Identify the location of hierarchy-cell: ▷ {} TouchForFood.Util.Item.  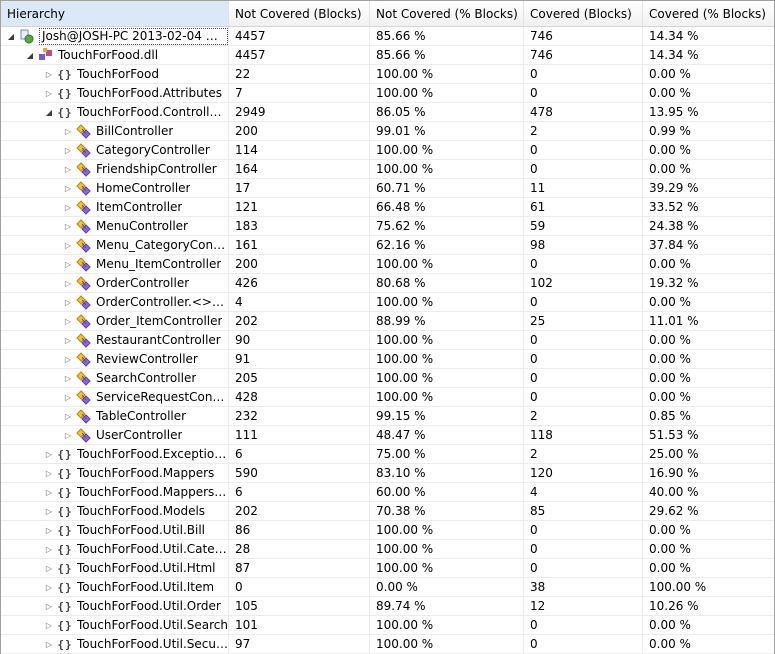
(115, 587).